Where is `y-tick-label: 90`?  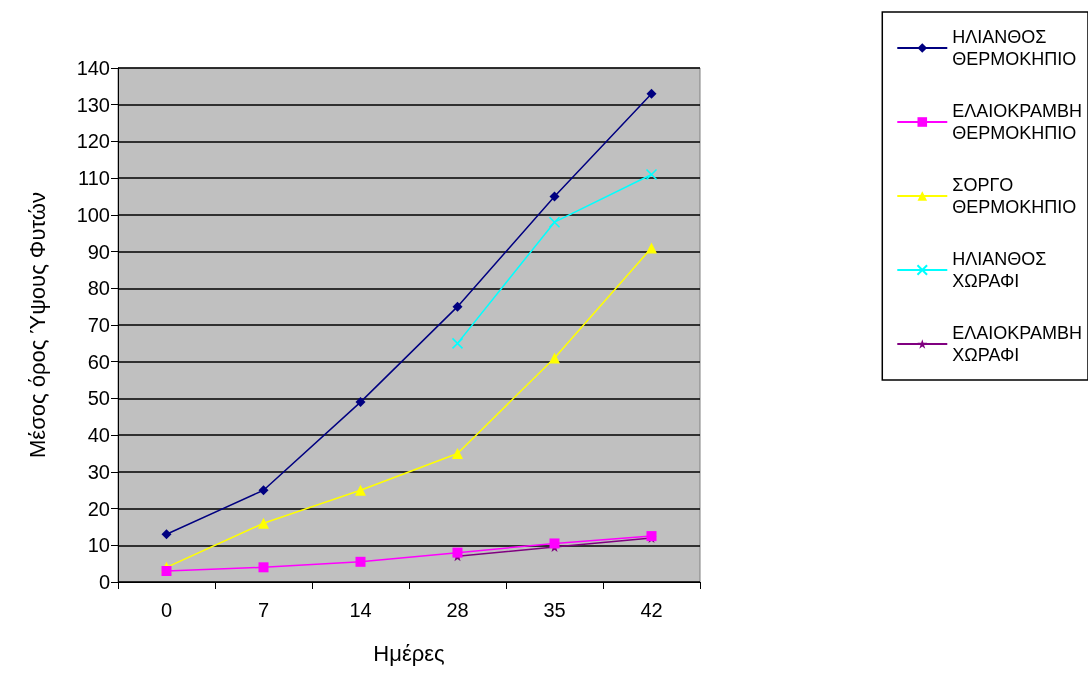
y-tick-label: 90 is located at coordinates (98, 251).